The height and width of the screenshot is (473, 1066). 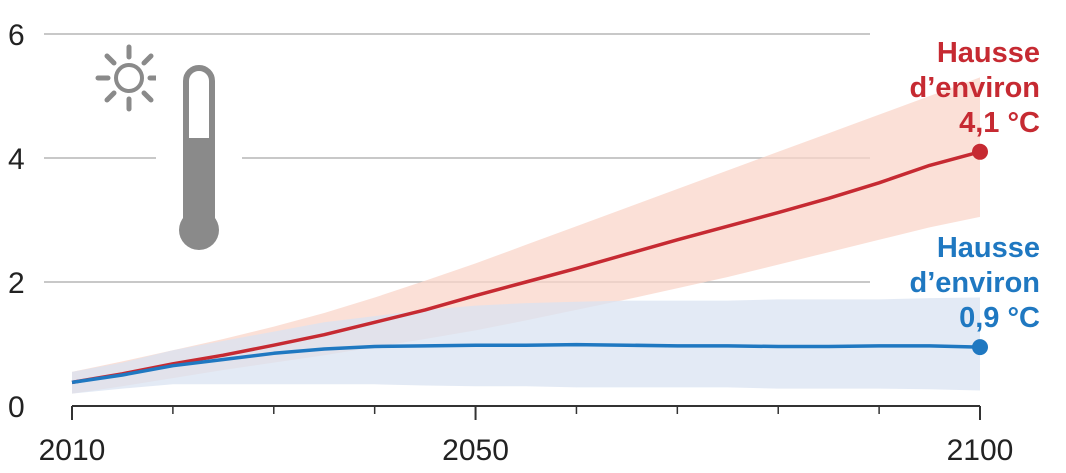 I want to click on sun-icon, so click(x=129, y=78).